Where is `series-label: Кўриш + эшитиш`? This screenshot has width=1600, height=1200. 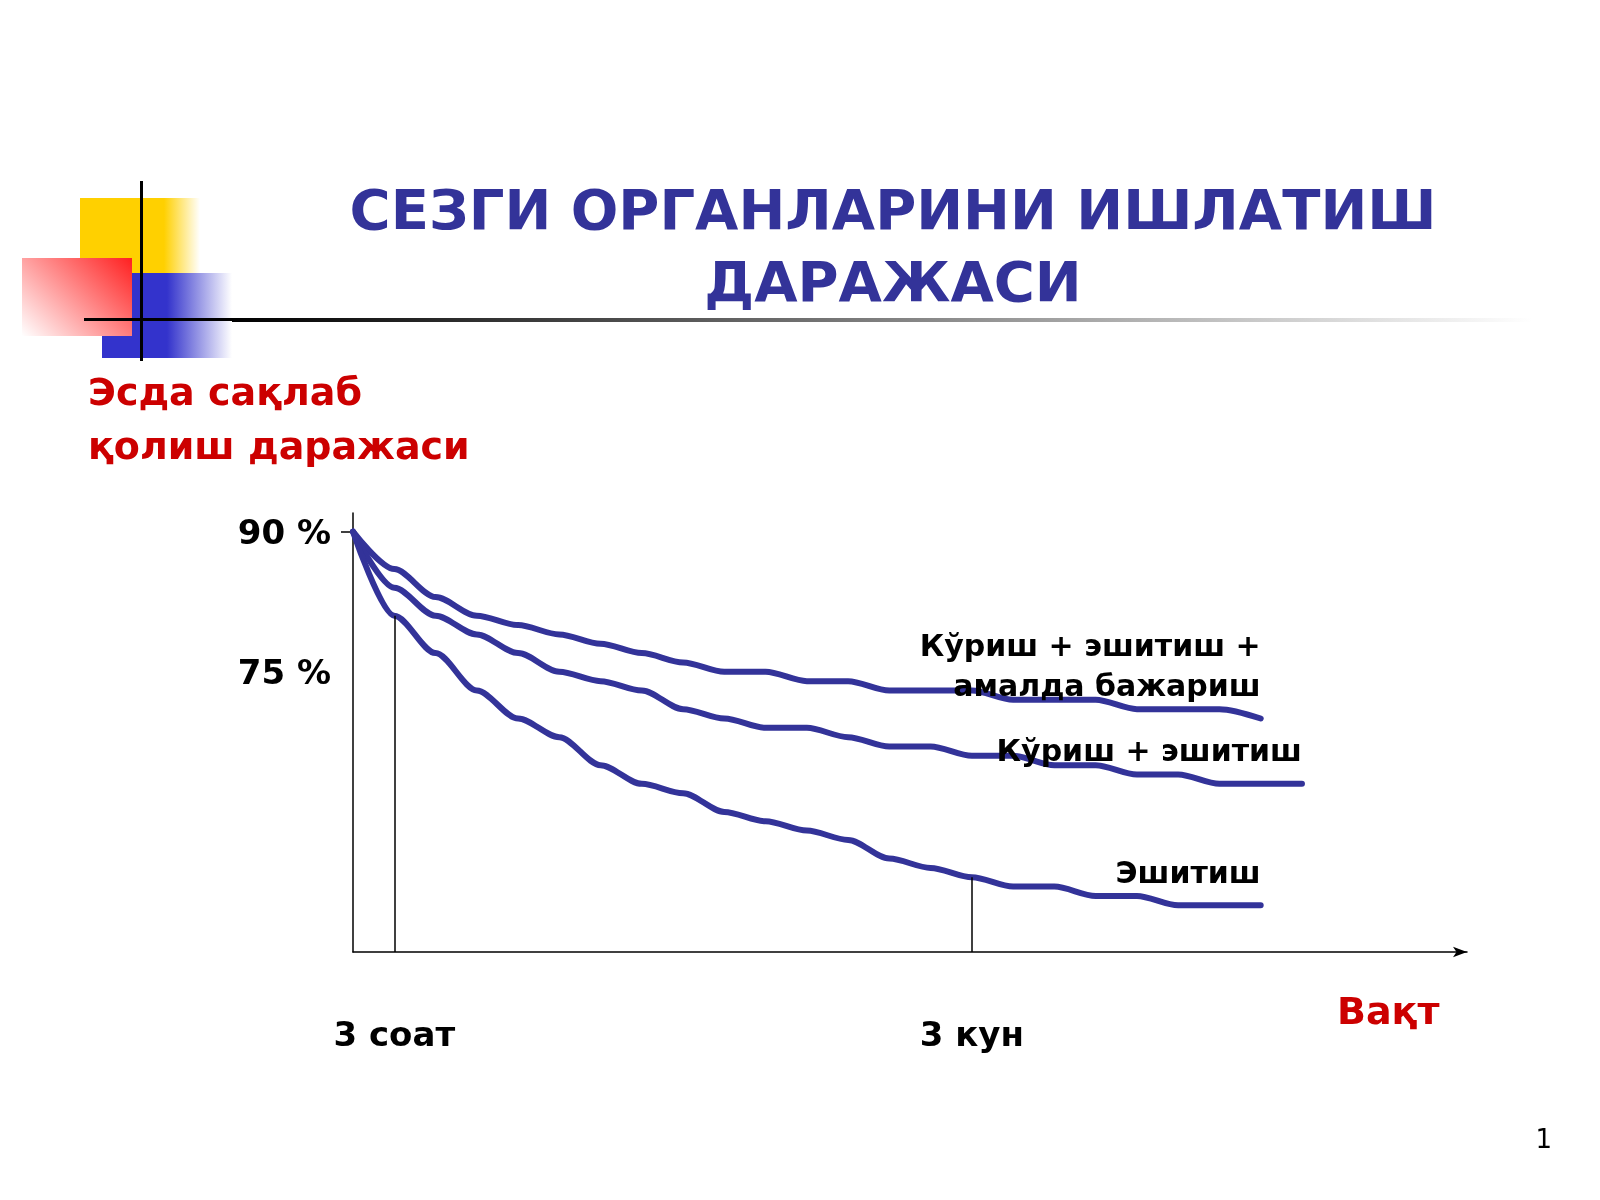 series-label: Кўриш + эшитиш is located at coordinates (1149, 751).